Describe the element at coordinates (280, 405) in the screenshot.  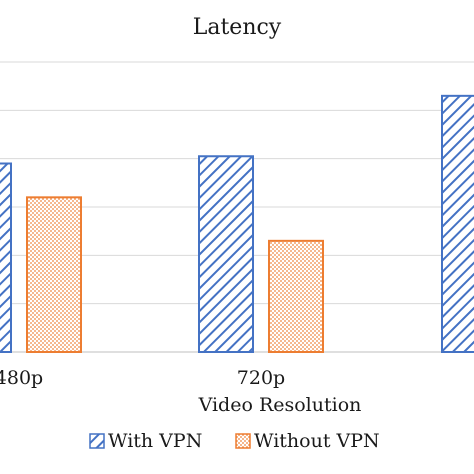
I see `x-axis-label: Video Resolution` at that location.